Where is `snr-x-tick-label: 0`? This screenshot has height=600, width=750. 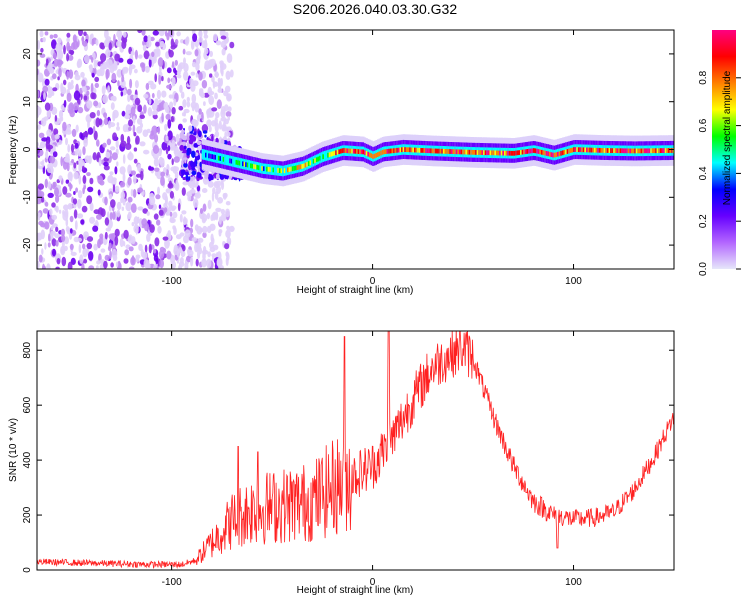 snr-x-tick-label: 0 is located at coordinates (373, 582).